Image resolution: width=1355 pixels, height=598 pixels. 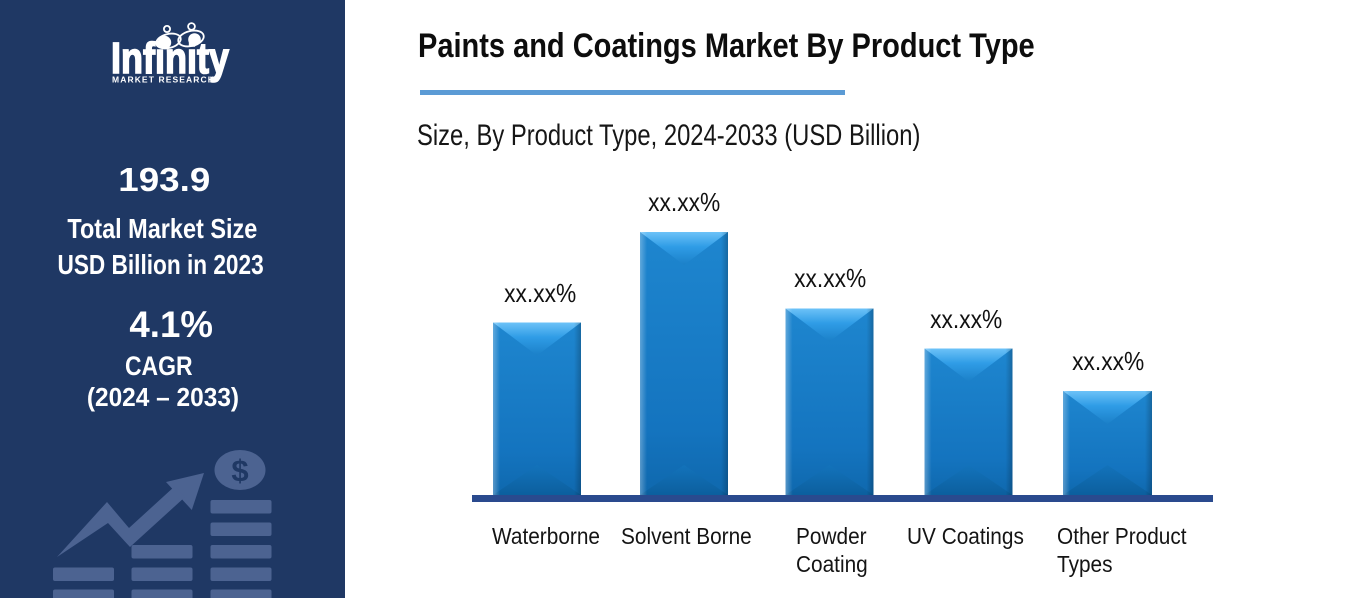 What do you see at coordinates (170, 58) in the screenshot?
I see `svg-text: Infinity` at bounding box center [170, 58].